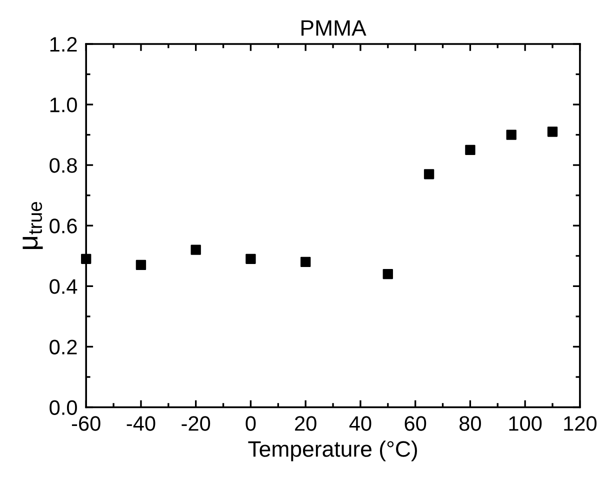 This screenshot has width=615, height=478. I want to click on chart-title: PMMA, so click(334, 28).